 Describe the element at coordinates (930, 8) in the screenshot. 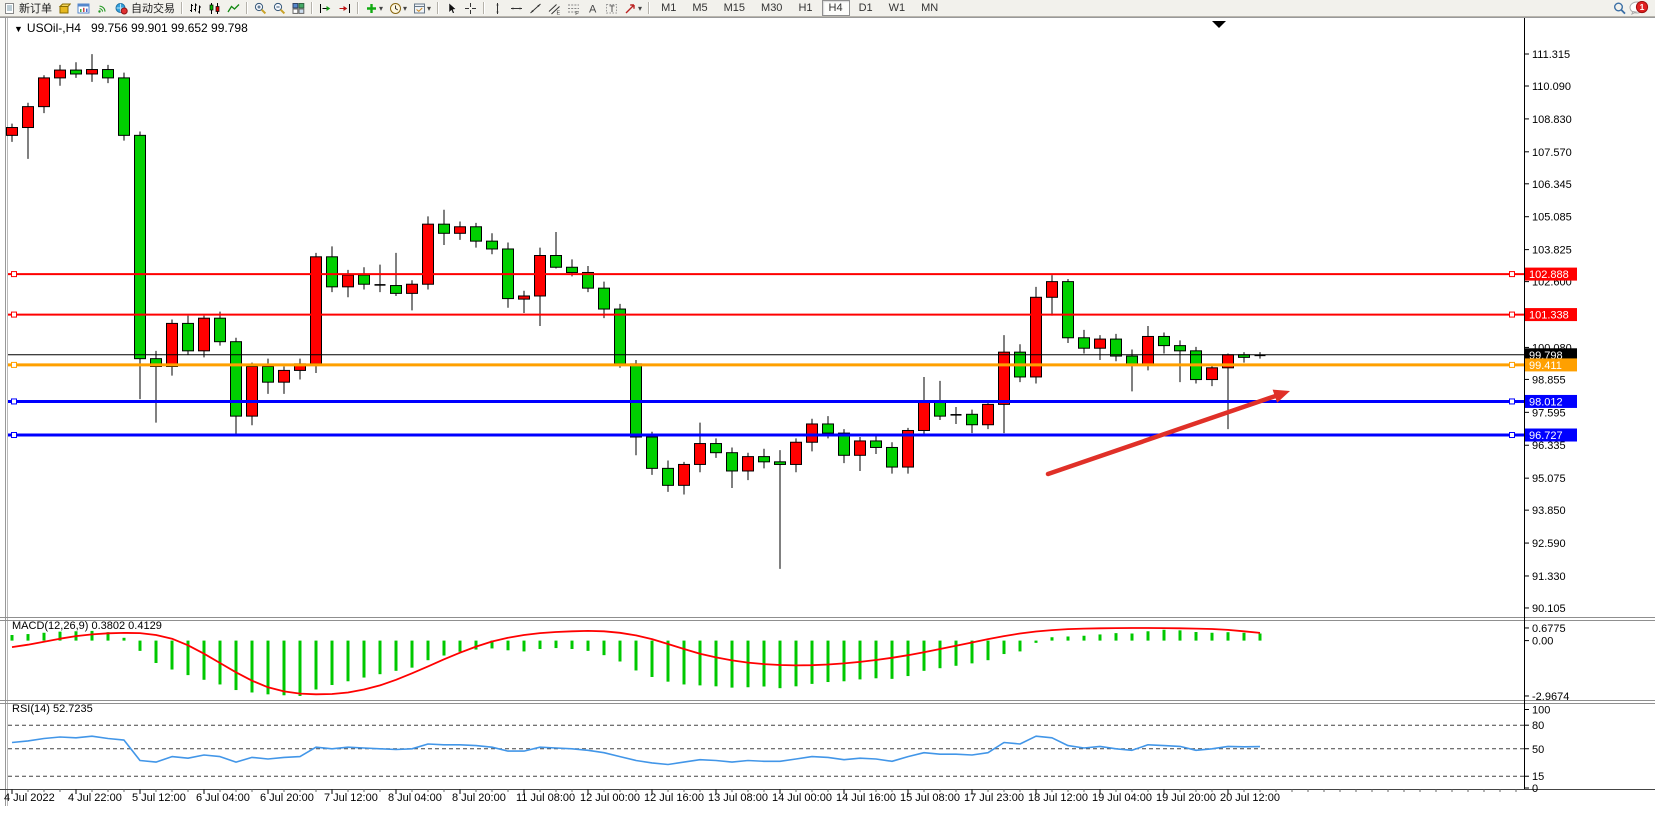

I see `timeframe-mn-button: MN` at that location.